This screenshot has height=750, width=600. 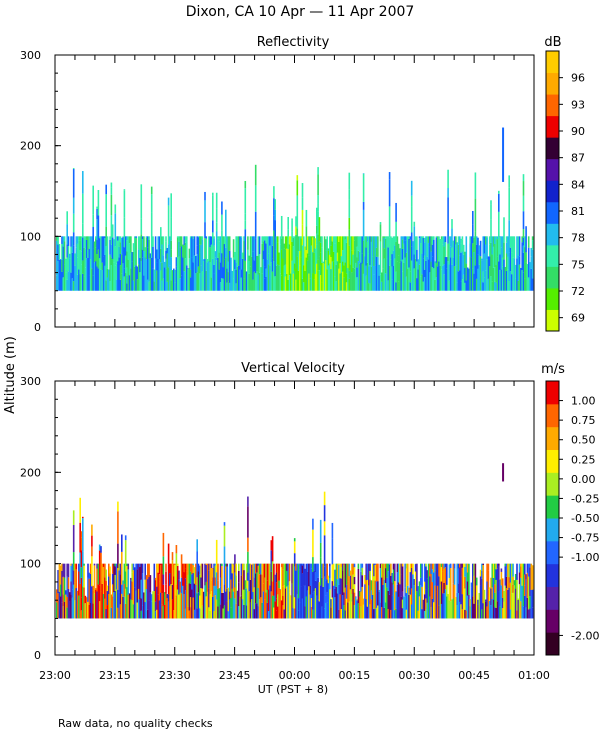 What do you see at coordinates (578, 238) in the screenshot?
I see `reflectivity-colorbar-label: 78` at bounding box center [578, 238].